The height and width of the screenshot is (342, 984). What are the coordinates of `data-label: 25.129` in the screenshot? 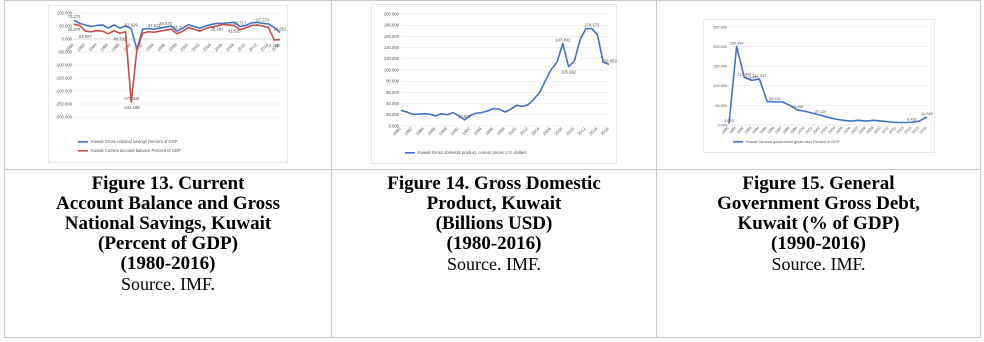 It's located at (820, 112).